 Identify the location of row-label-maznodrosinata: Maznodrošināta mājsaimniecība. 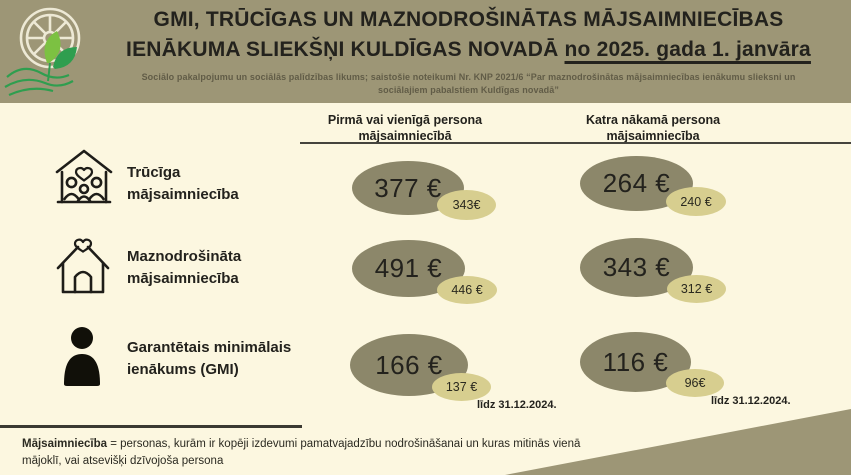
(184, 267).